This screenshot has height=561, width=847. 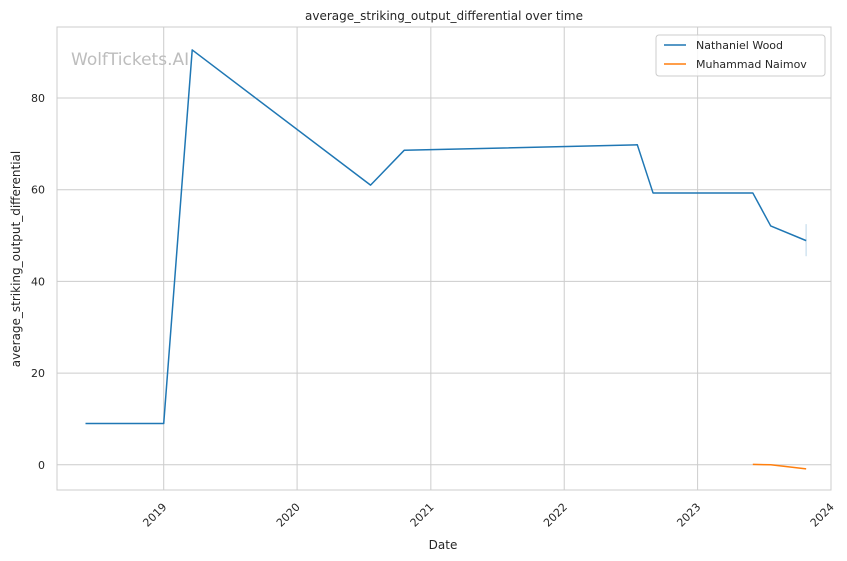 I want to click on y-tick-label: 40, so click(x=38, y=281).